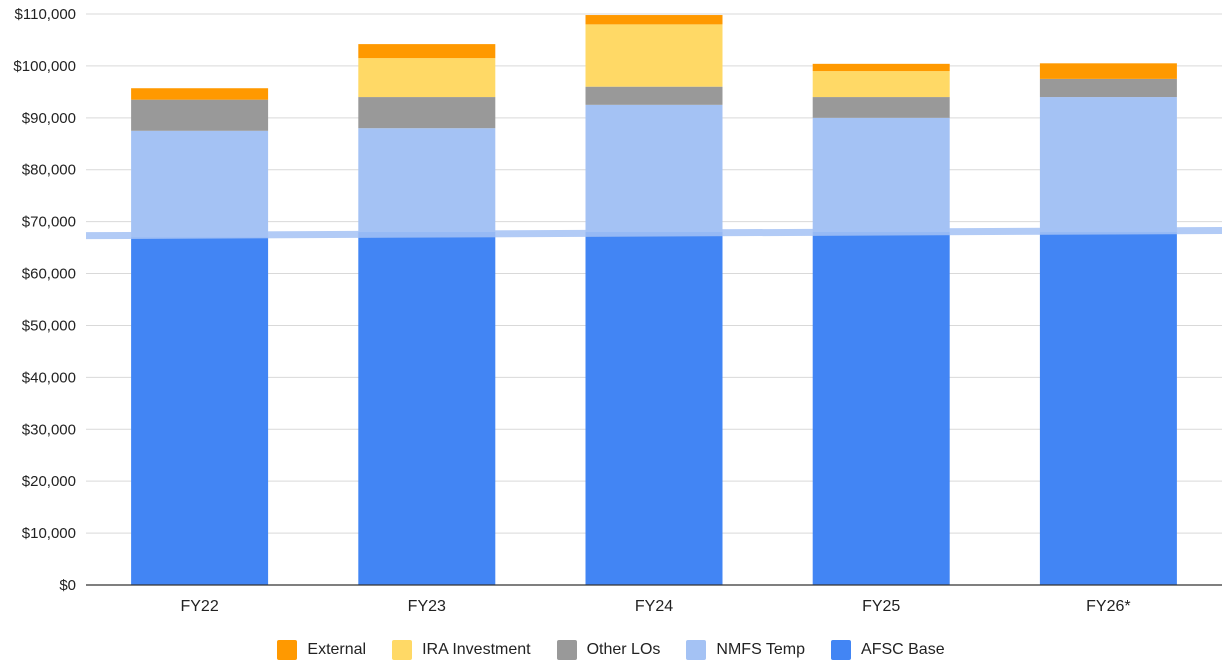 This screenshot has height=663, width=1222. I want to click on legend-item: Other LOs, so click(608, 650).